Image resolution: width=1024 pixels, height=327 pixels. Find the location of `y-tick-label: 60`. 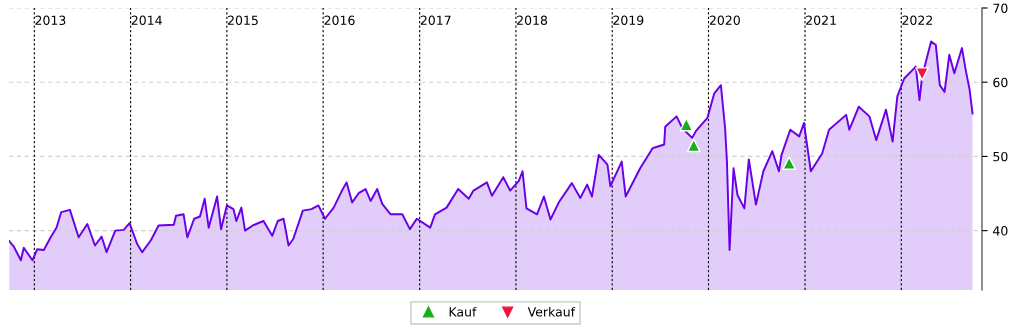

y-tick-label: 60 is located at coordinates (1000, 82).